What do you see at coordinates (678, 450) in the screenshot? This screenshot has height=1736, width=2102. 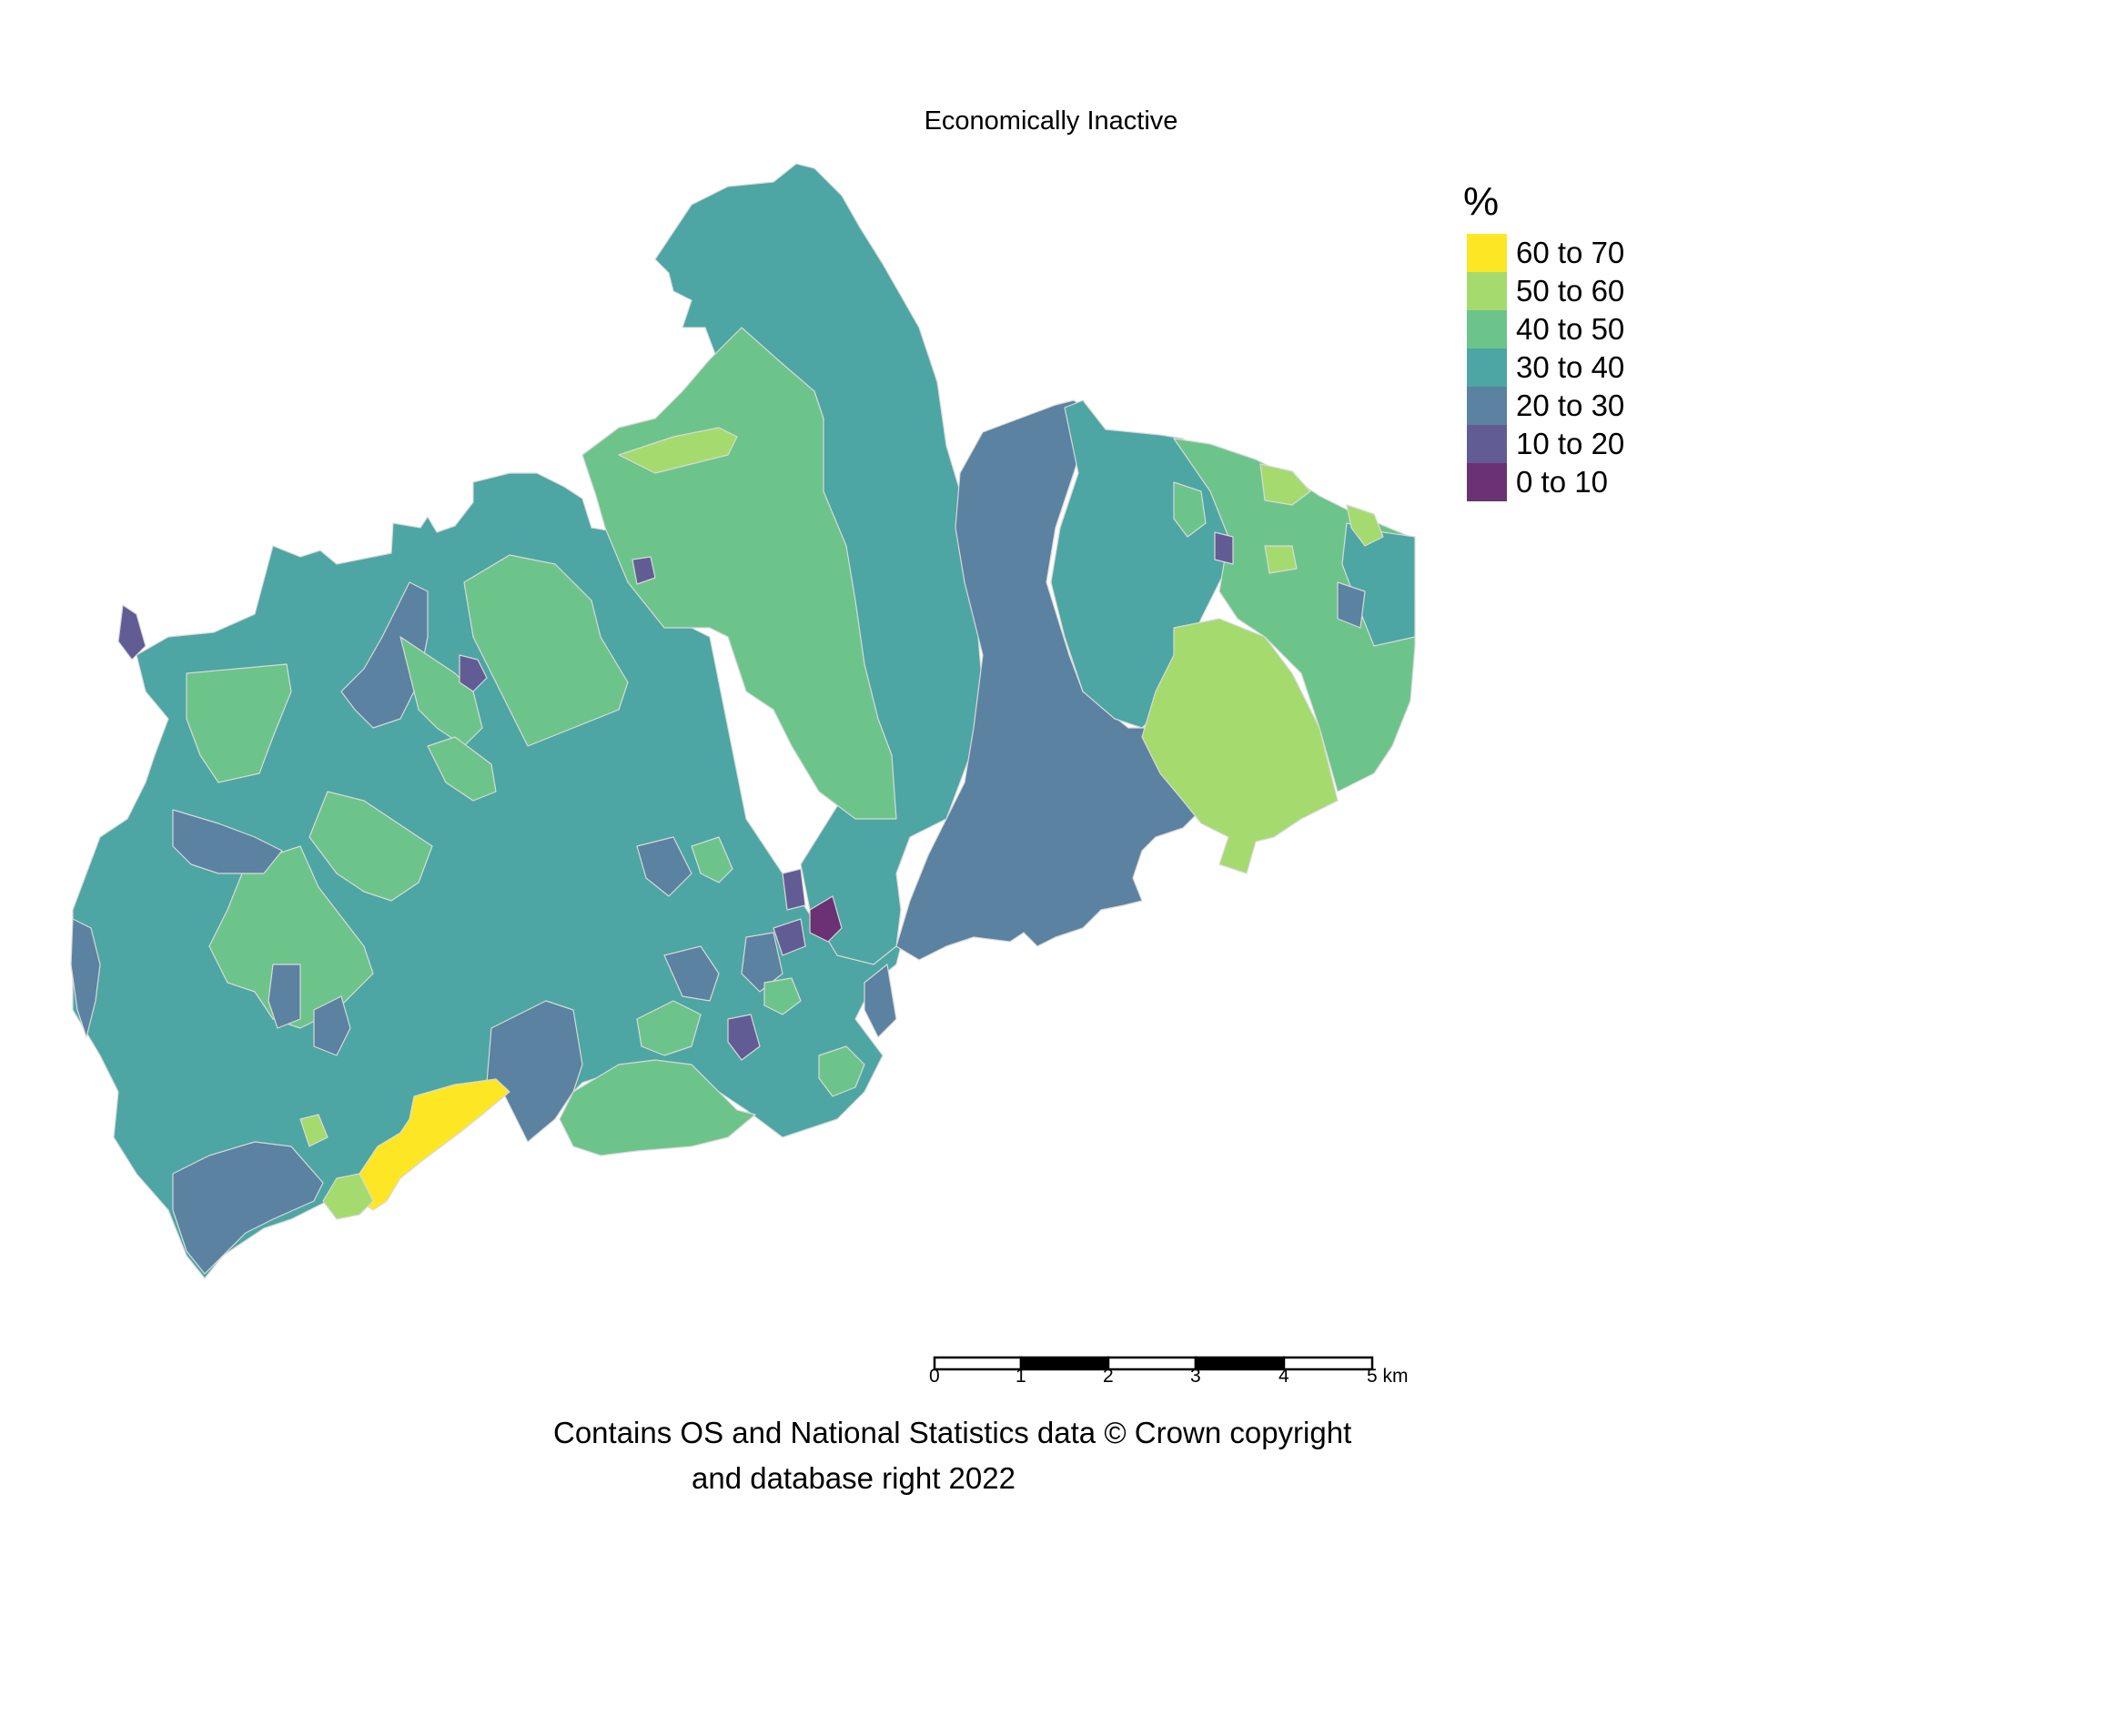 I see `region-central-lightgreen` at bounding box center [678, 450].